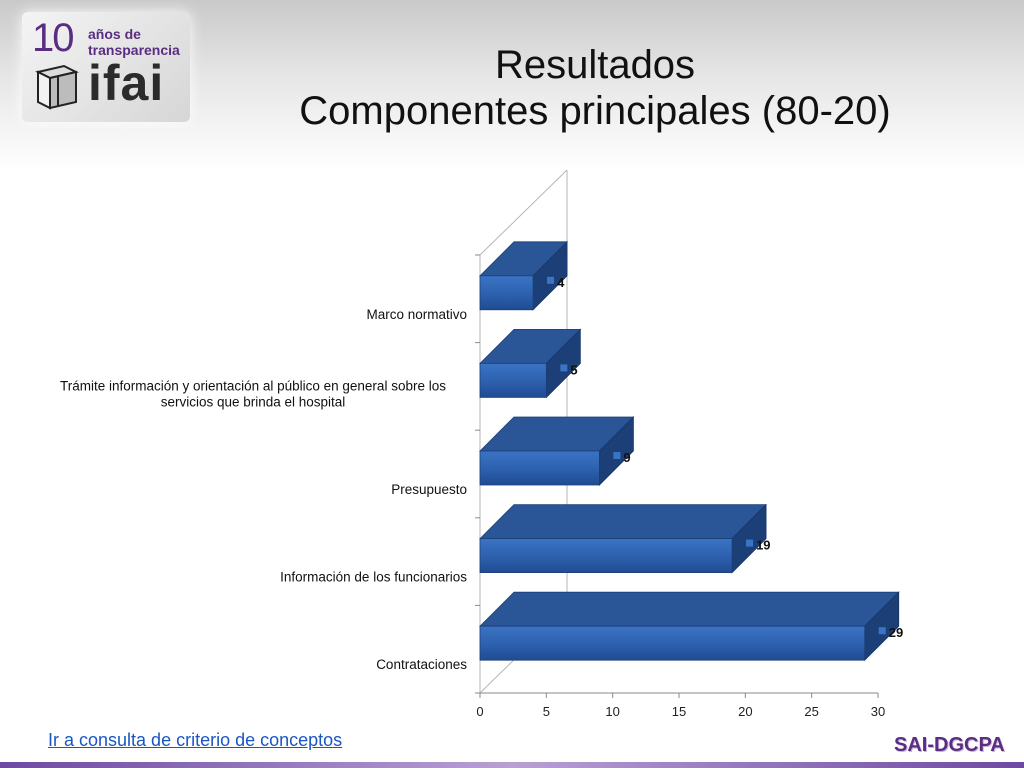  I want to click on x-tick-label: 0, so click(479, 711).